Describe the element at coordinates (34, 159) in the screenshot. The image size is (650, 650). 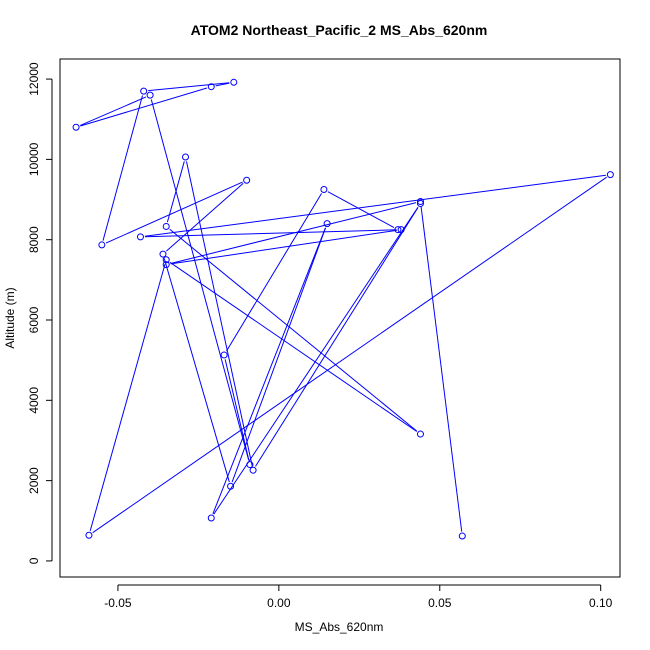
I see `y-tick-label: 10000` at that location.